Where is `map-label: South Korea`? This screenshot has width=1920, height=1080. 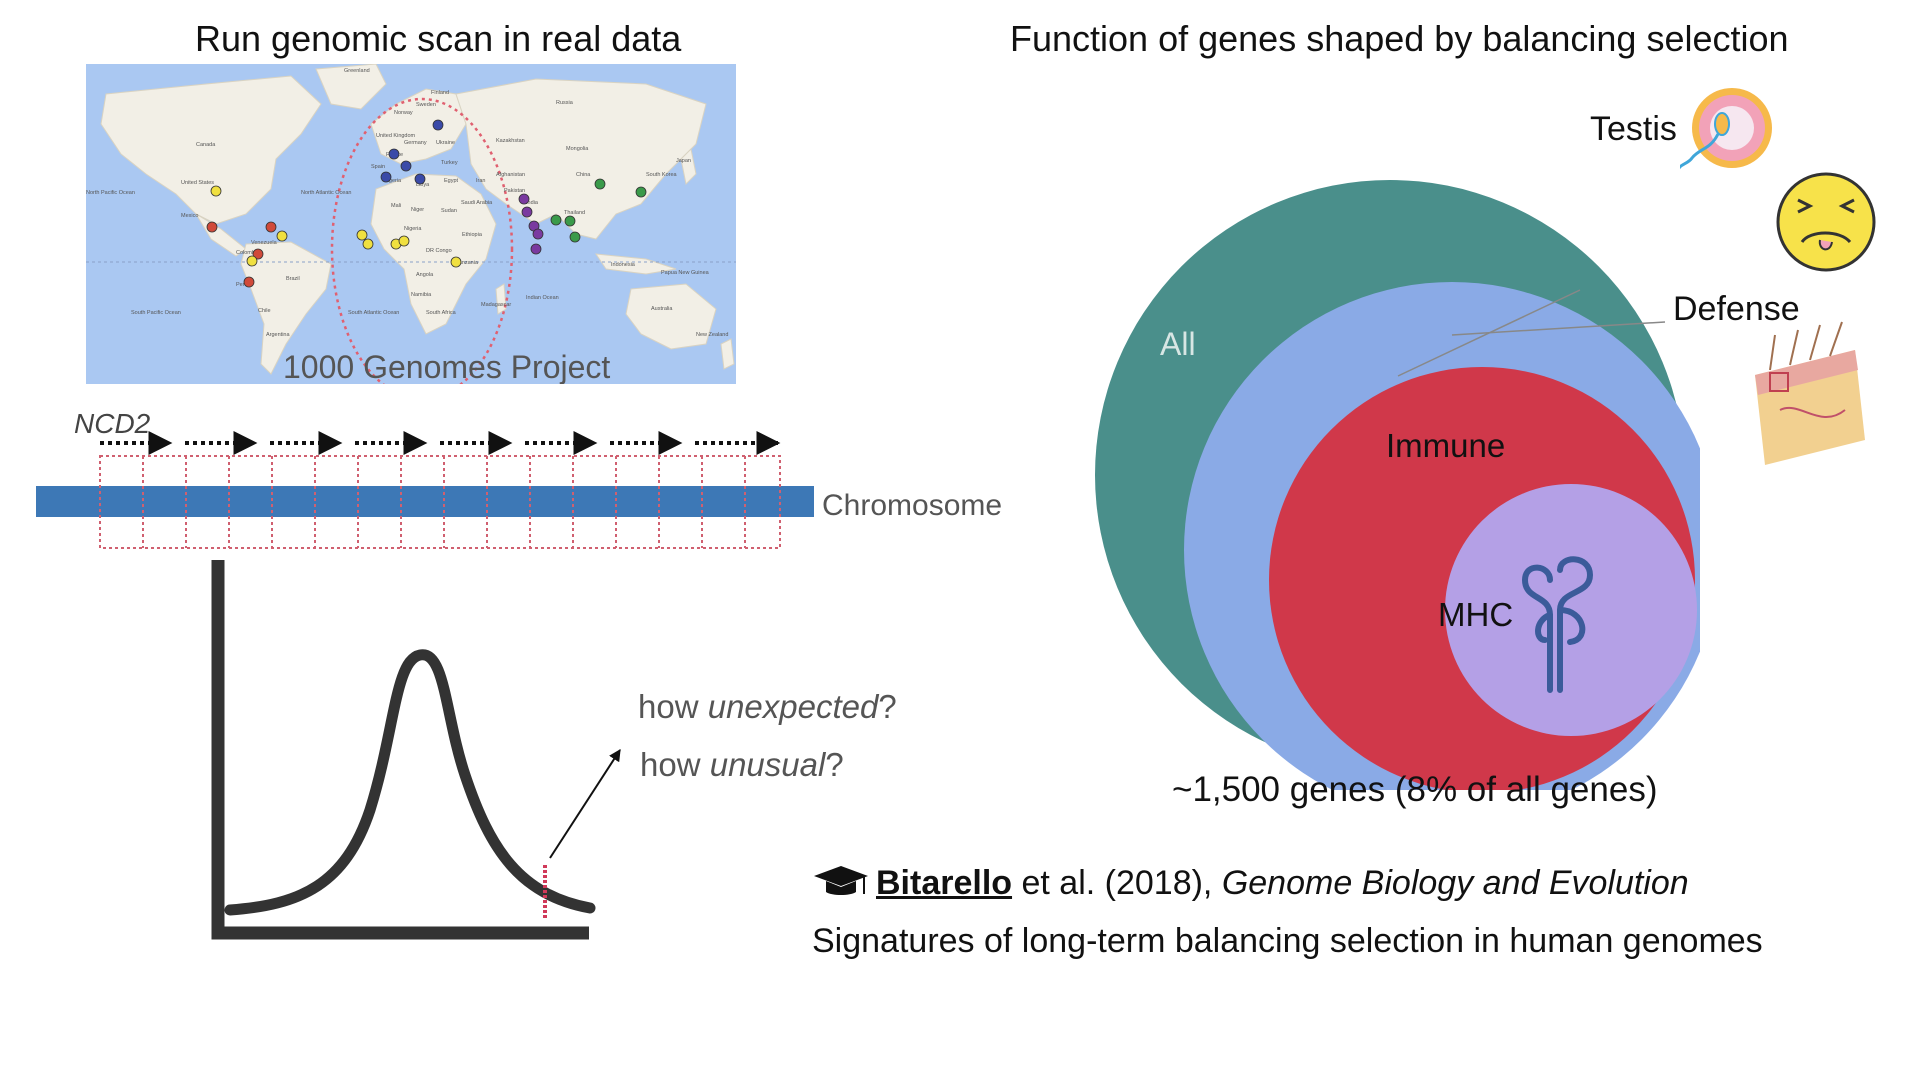
map-label: South Korea is located at coordinates (662, 175).